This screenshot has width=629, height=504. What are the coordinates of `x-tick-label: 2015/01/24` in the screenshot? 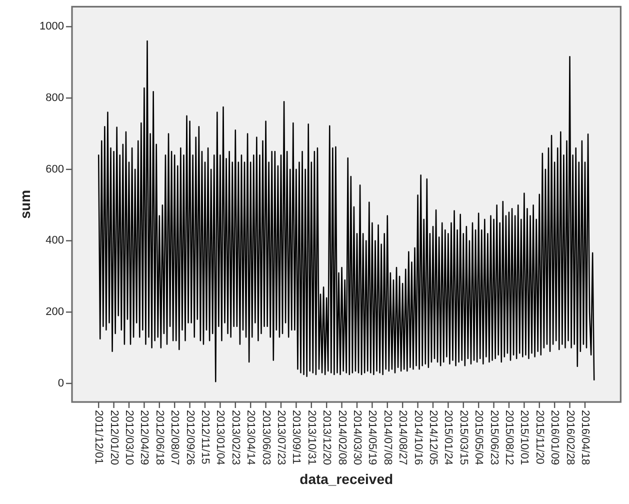 It's located at (448, 438).